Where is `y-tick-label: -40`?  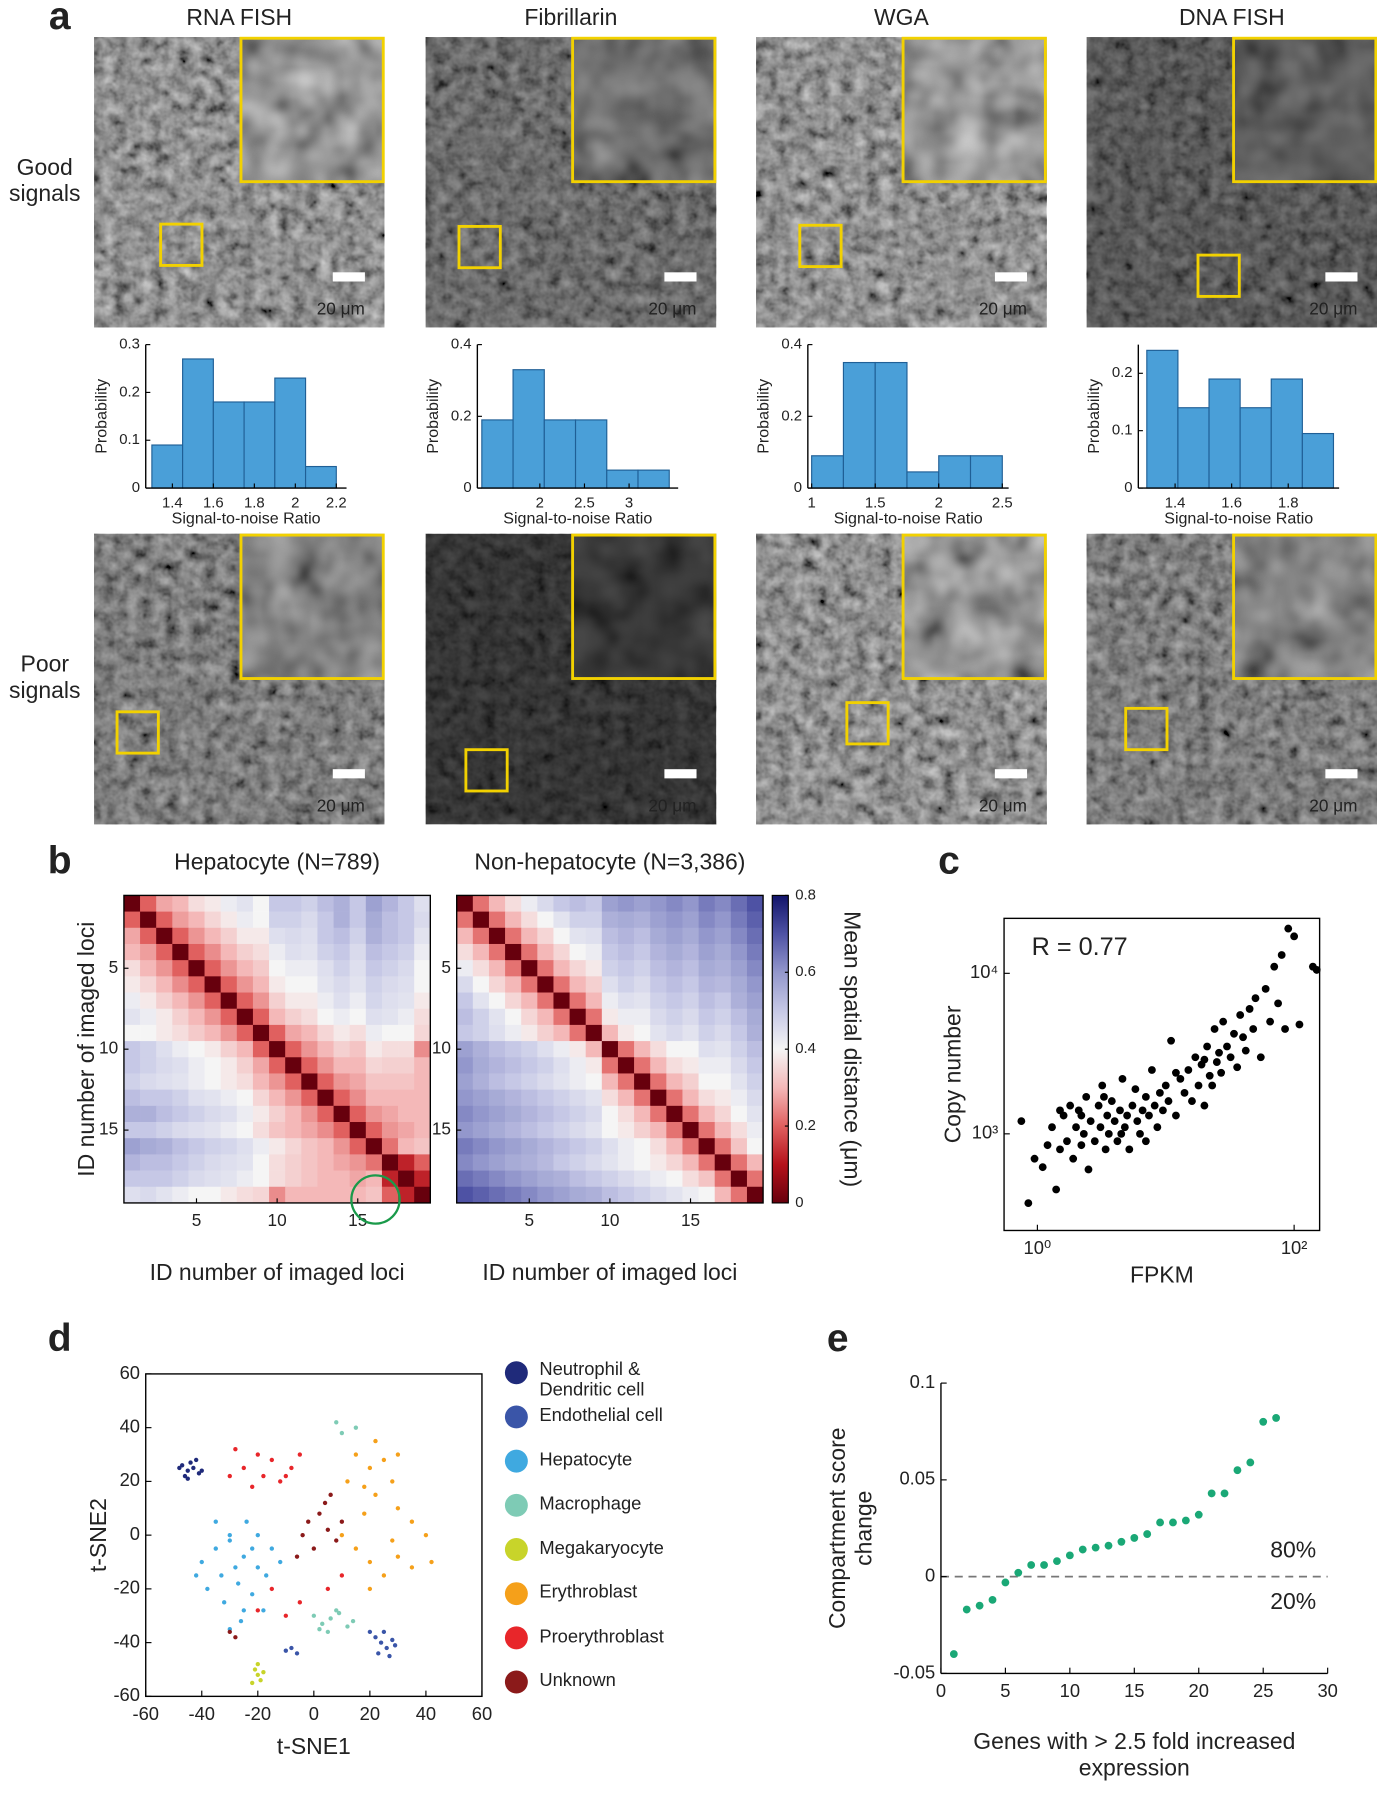 y-tick-label: -40 is located at coordinates (126, 1640).